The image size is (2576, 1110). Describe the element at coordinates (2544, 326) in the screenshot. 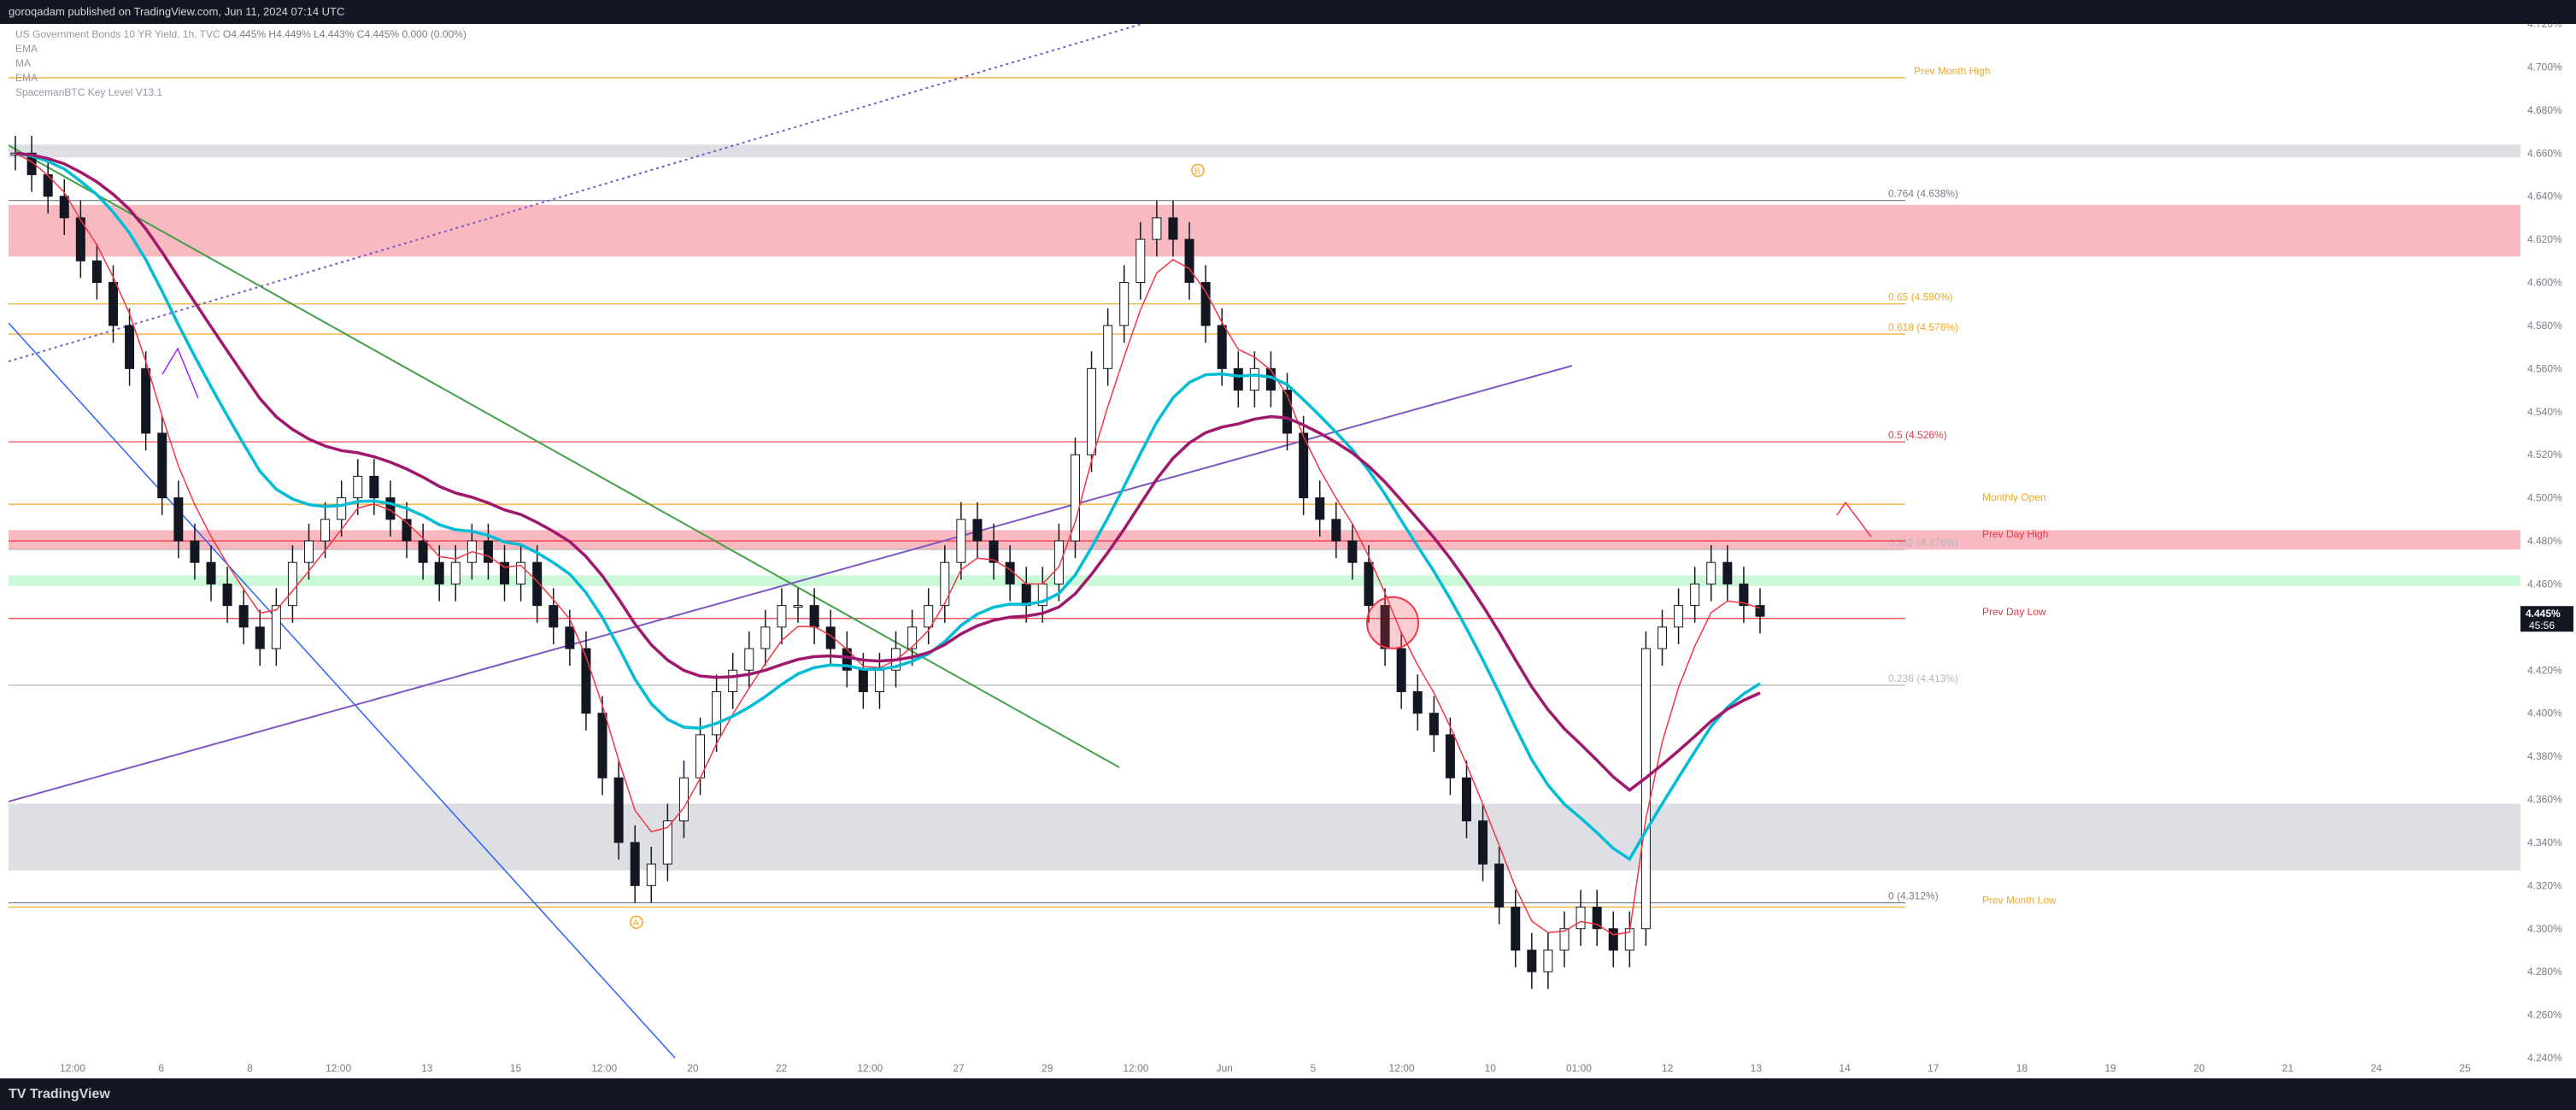

I see `y-tick-label-7: 4.580%` at that location.